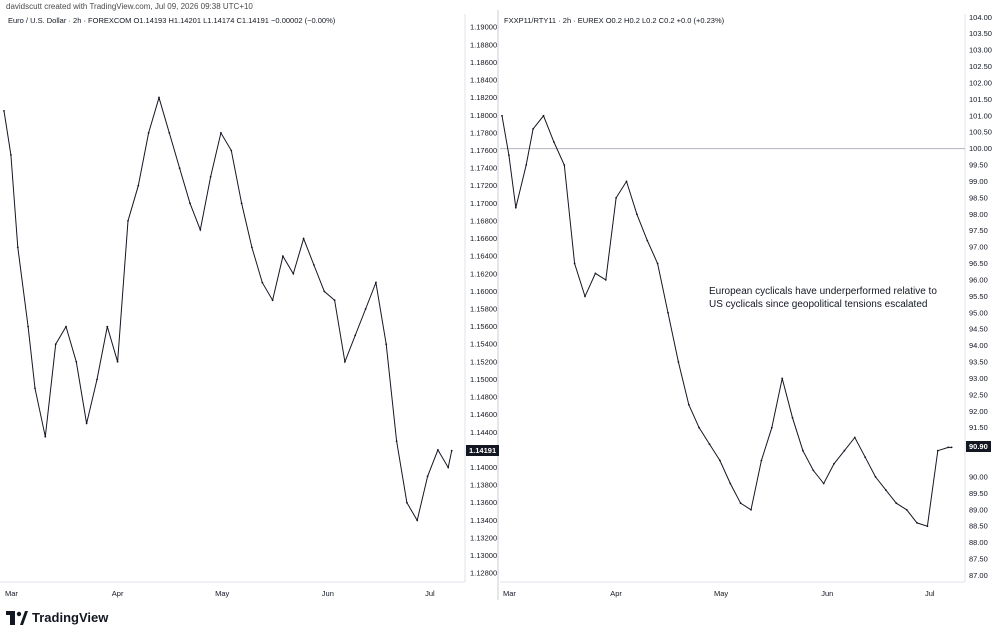  I want to click on price-tick-label: 1.18200, so click(483, 97).